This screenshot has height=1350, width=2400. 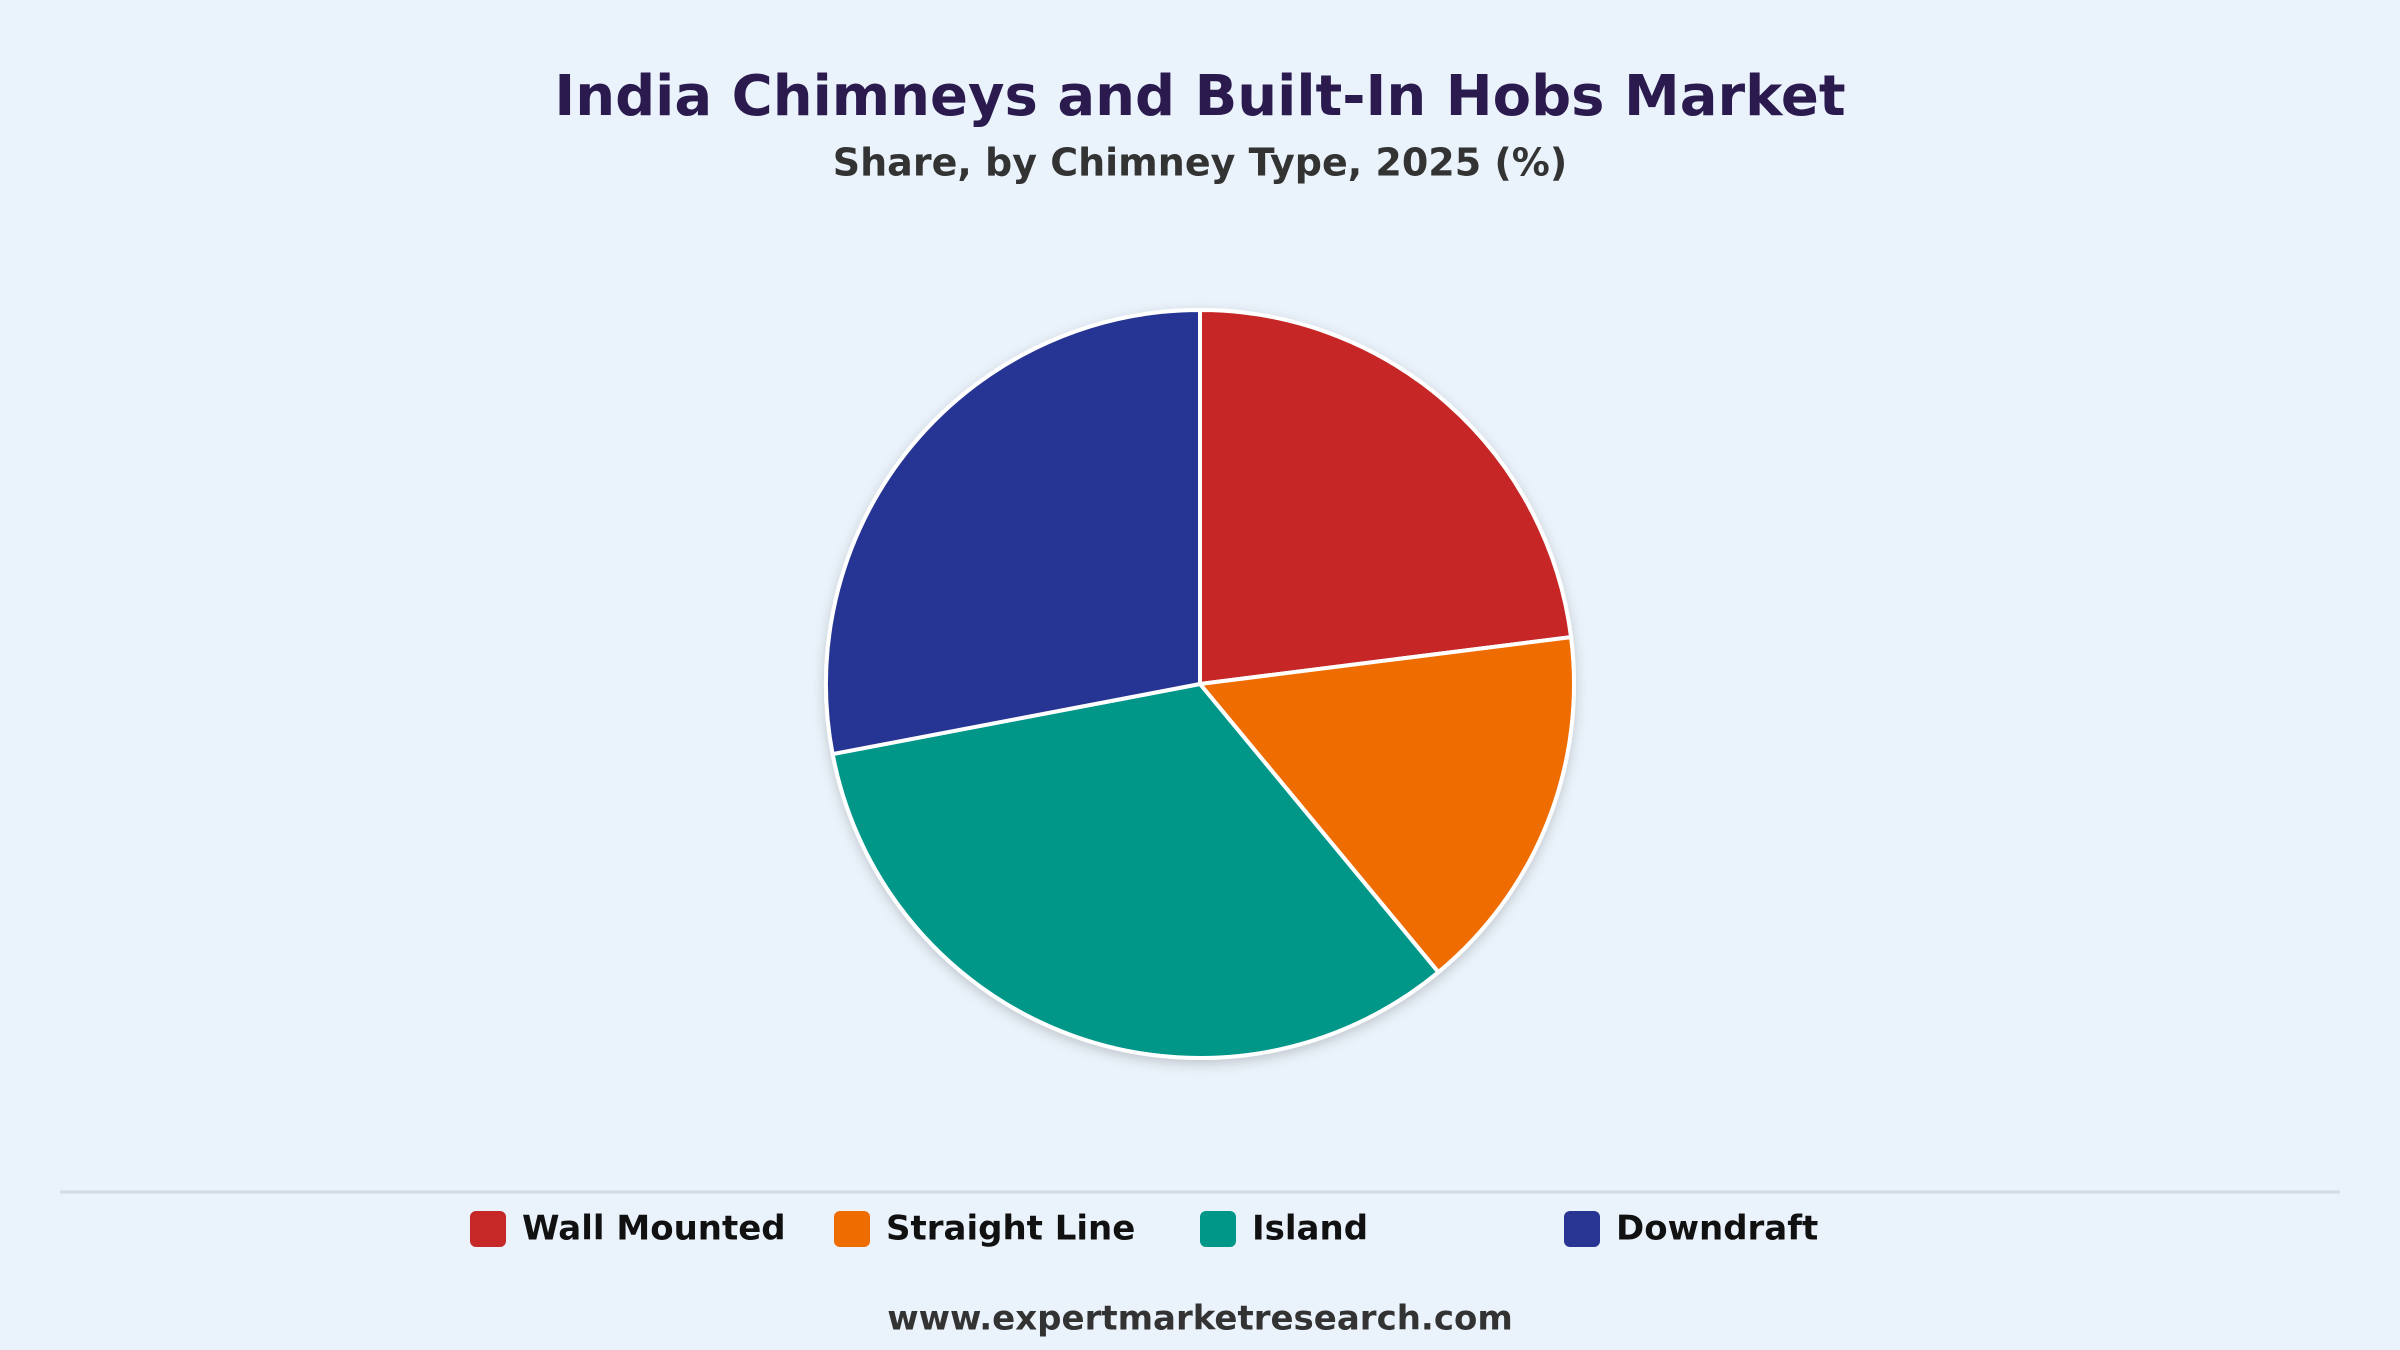 What do you see at coordinates (1010, 1229) in the screenshot?
I see `legend-label: Straight Line` at bounding box center [1010, 1229].